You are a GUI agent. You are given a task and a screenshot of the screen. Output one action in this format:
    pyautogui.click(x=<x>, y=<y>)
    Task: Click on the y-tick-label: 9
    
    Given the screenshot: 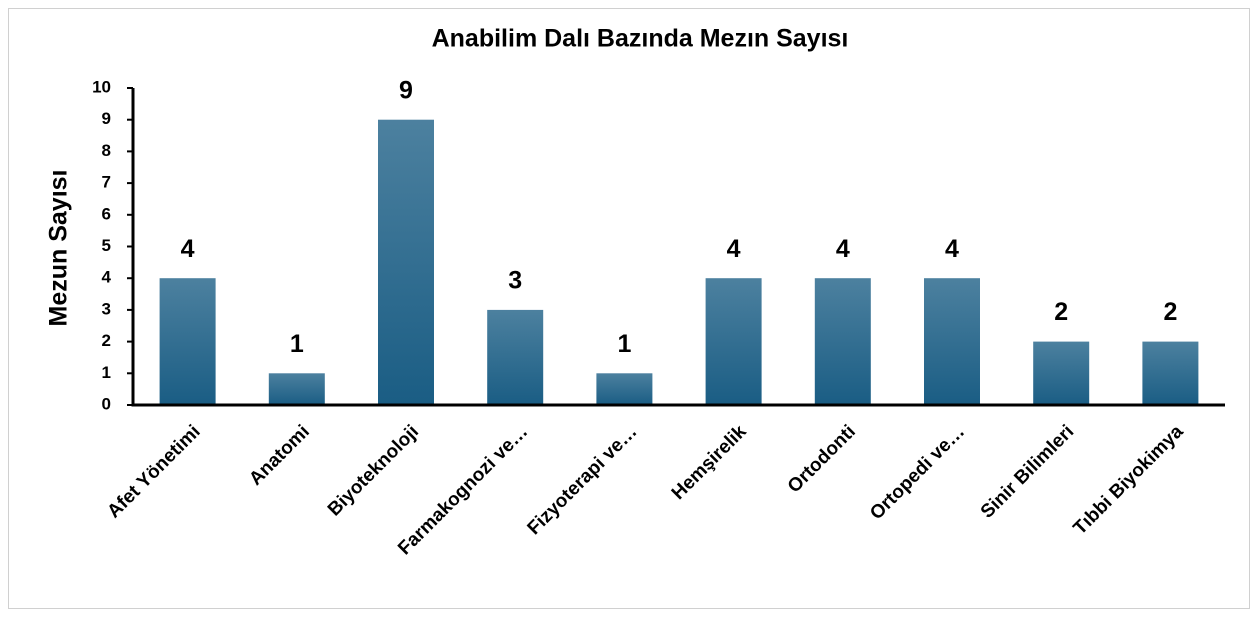 What is the action you would take?
    pyautogui.click(x=106, y=118)
    